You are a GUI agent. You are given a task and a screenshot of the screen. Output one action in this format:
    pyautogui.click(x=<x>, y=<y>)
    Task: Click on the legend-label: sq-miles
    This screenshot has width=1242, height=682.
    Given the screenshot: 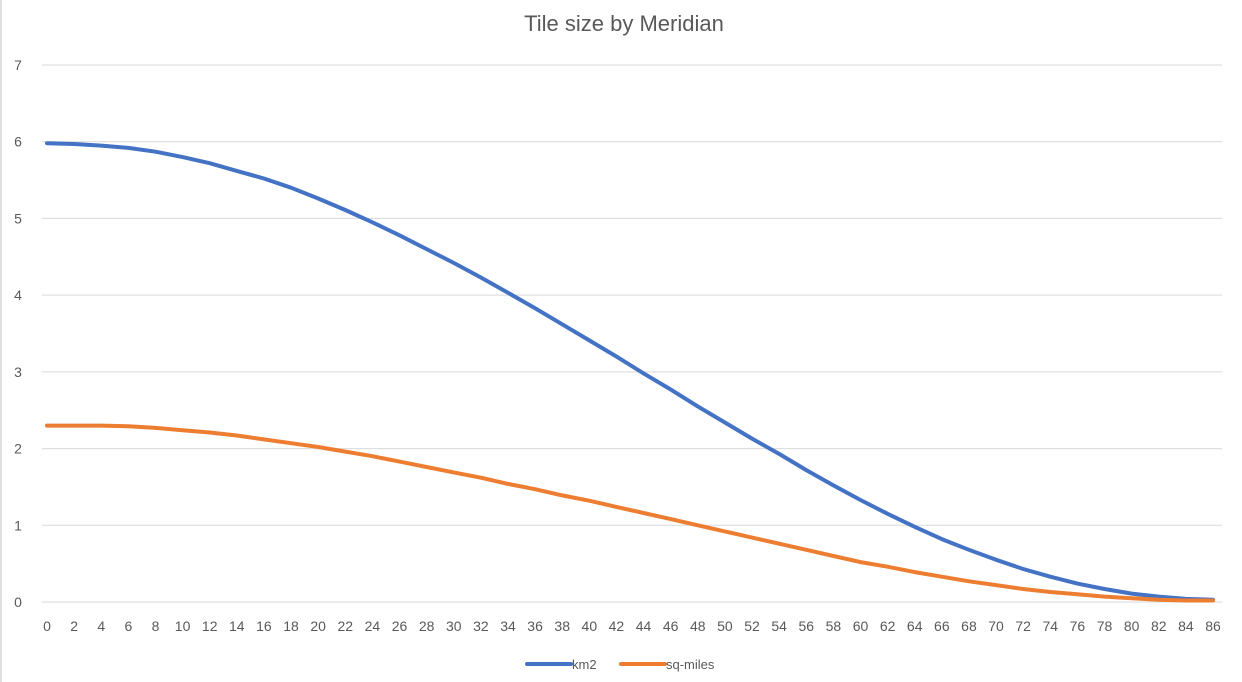 What is the action you would take?
    pyautogui.click(x=690, y=664)
    